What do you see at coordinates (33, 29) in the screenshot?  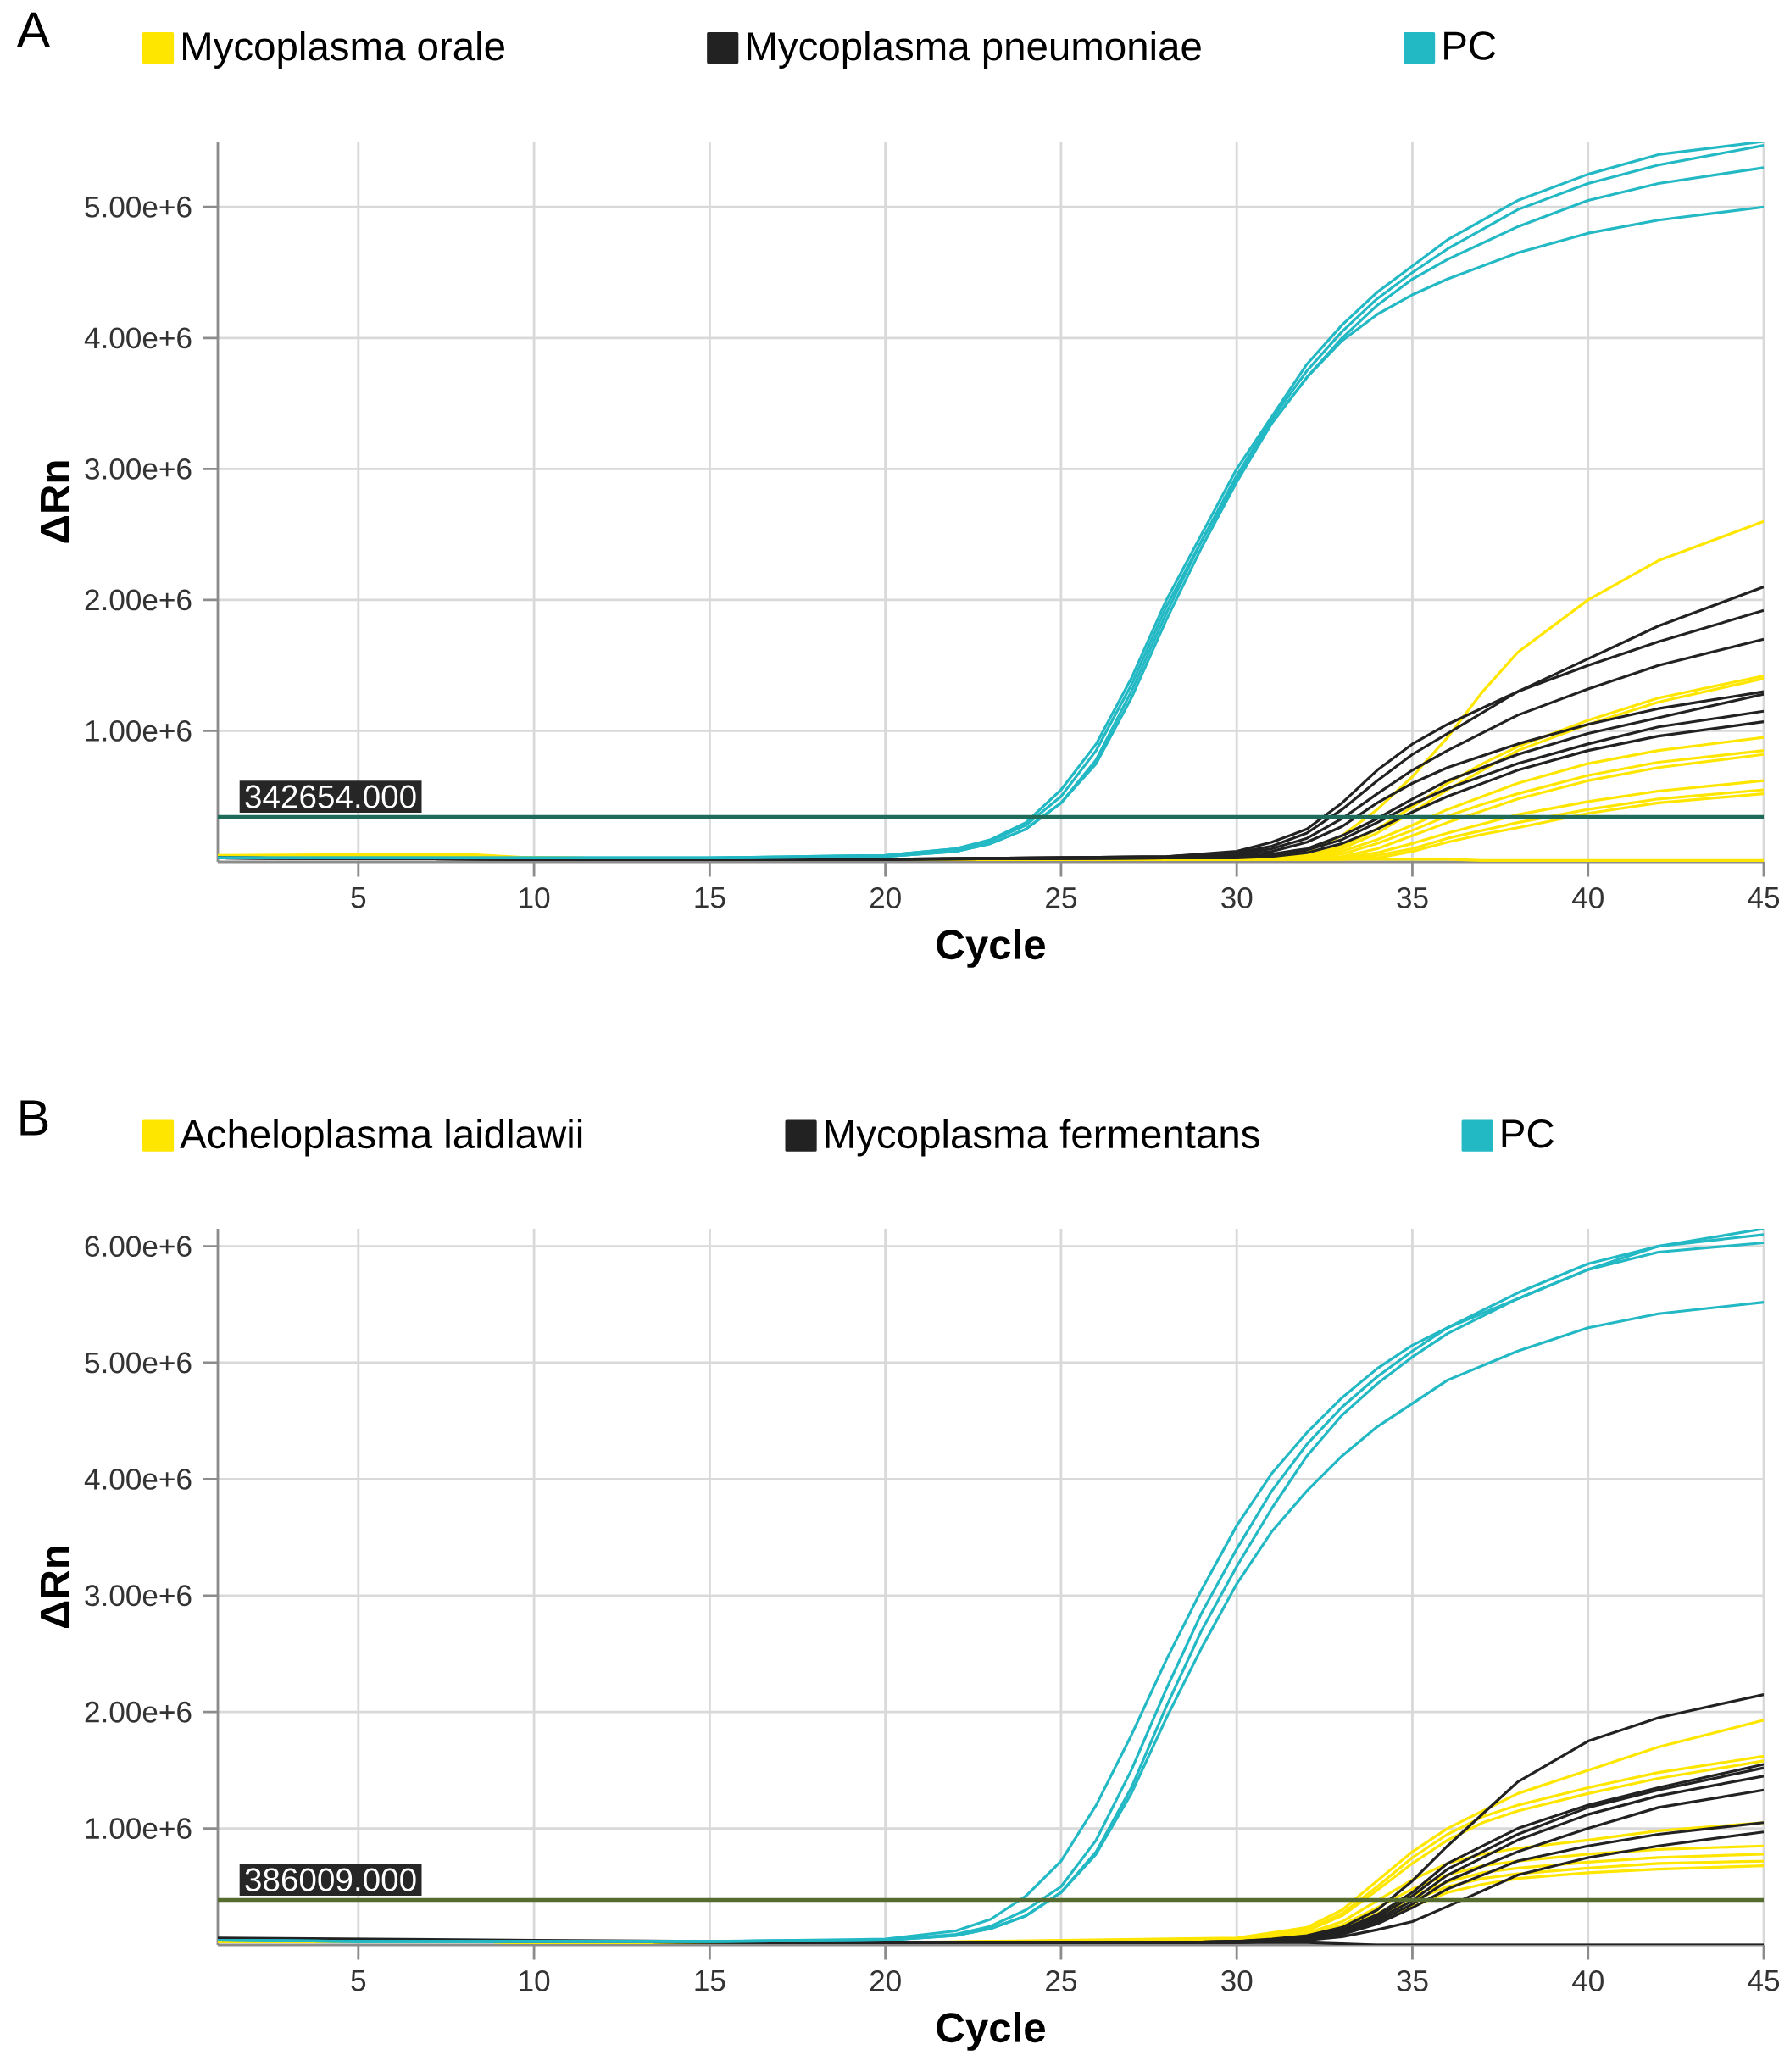 I see `chart-title: A` at bounding box center [33, 29].